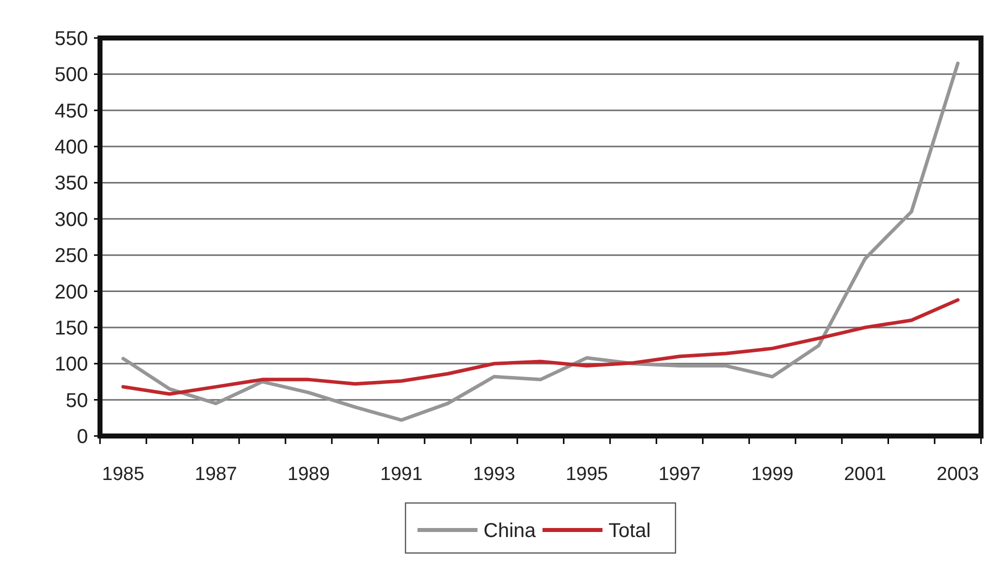  Describe the element at coordinates (772, 474) in the screenshot. I see `x-tick-label: 1999` at that location.